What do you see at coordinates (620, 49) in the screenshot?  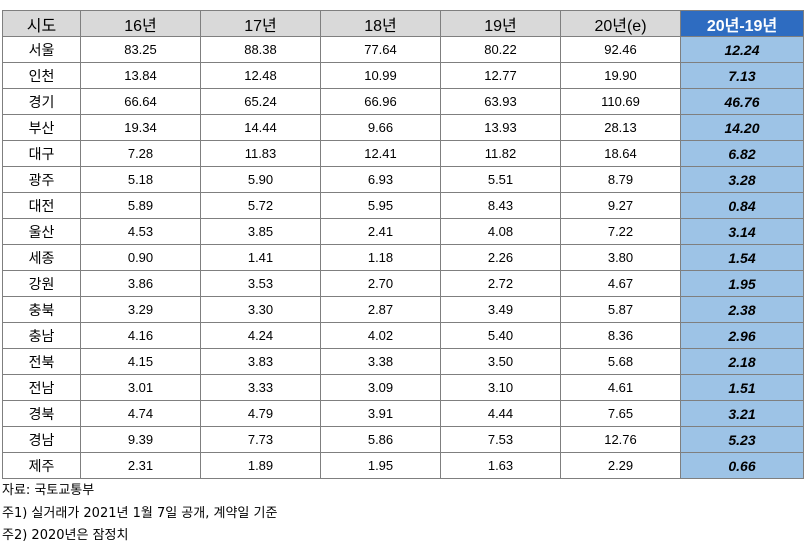 I see `value-cell: 92.46` at bounding box center [620, 49].